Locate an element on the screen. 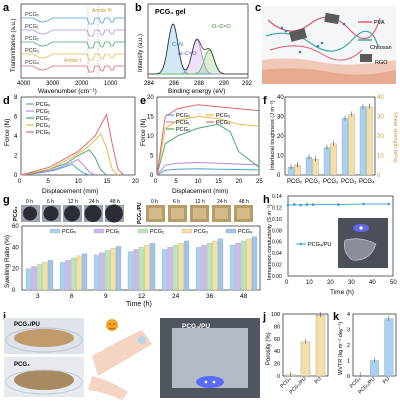  photo-time-label: 6 h is located at coordinates (176, 202).